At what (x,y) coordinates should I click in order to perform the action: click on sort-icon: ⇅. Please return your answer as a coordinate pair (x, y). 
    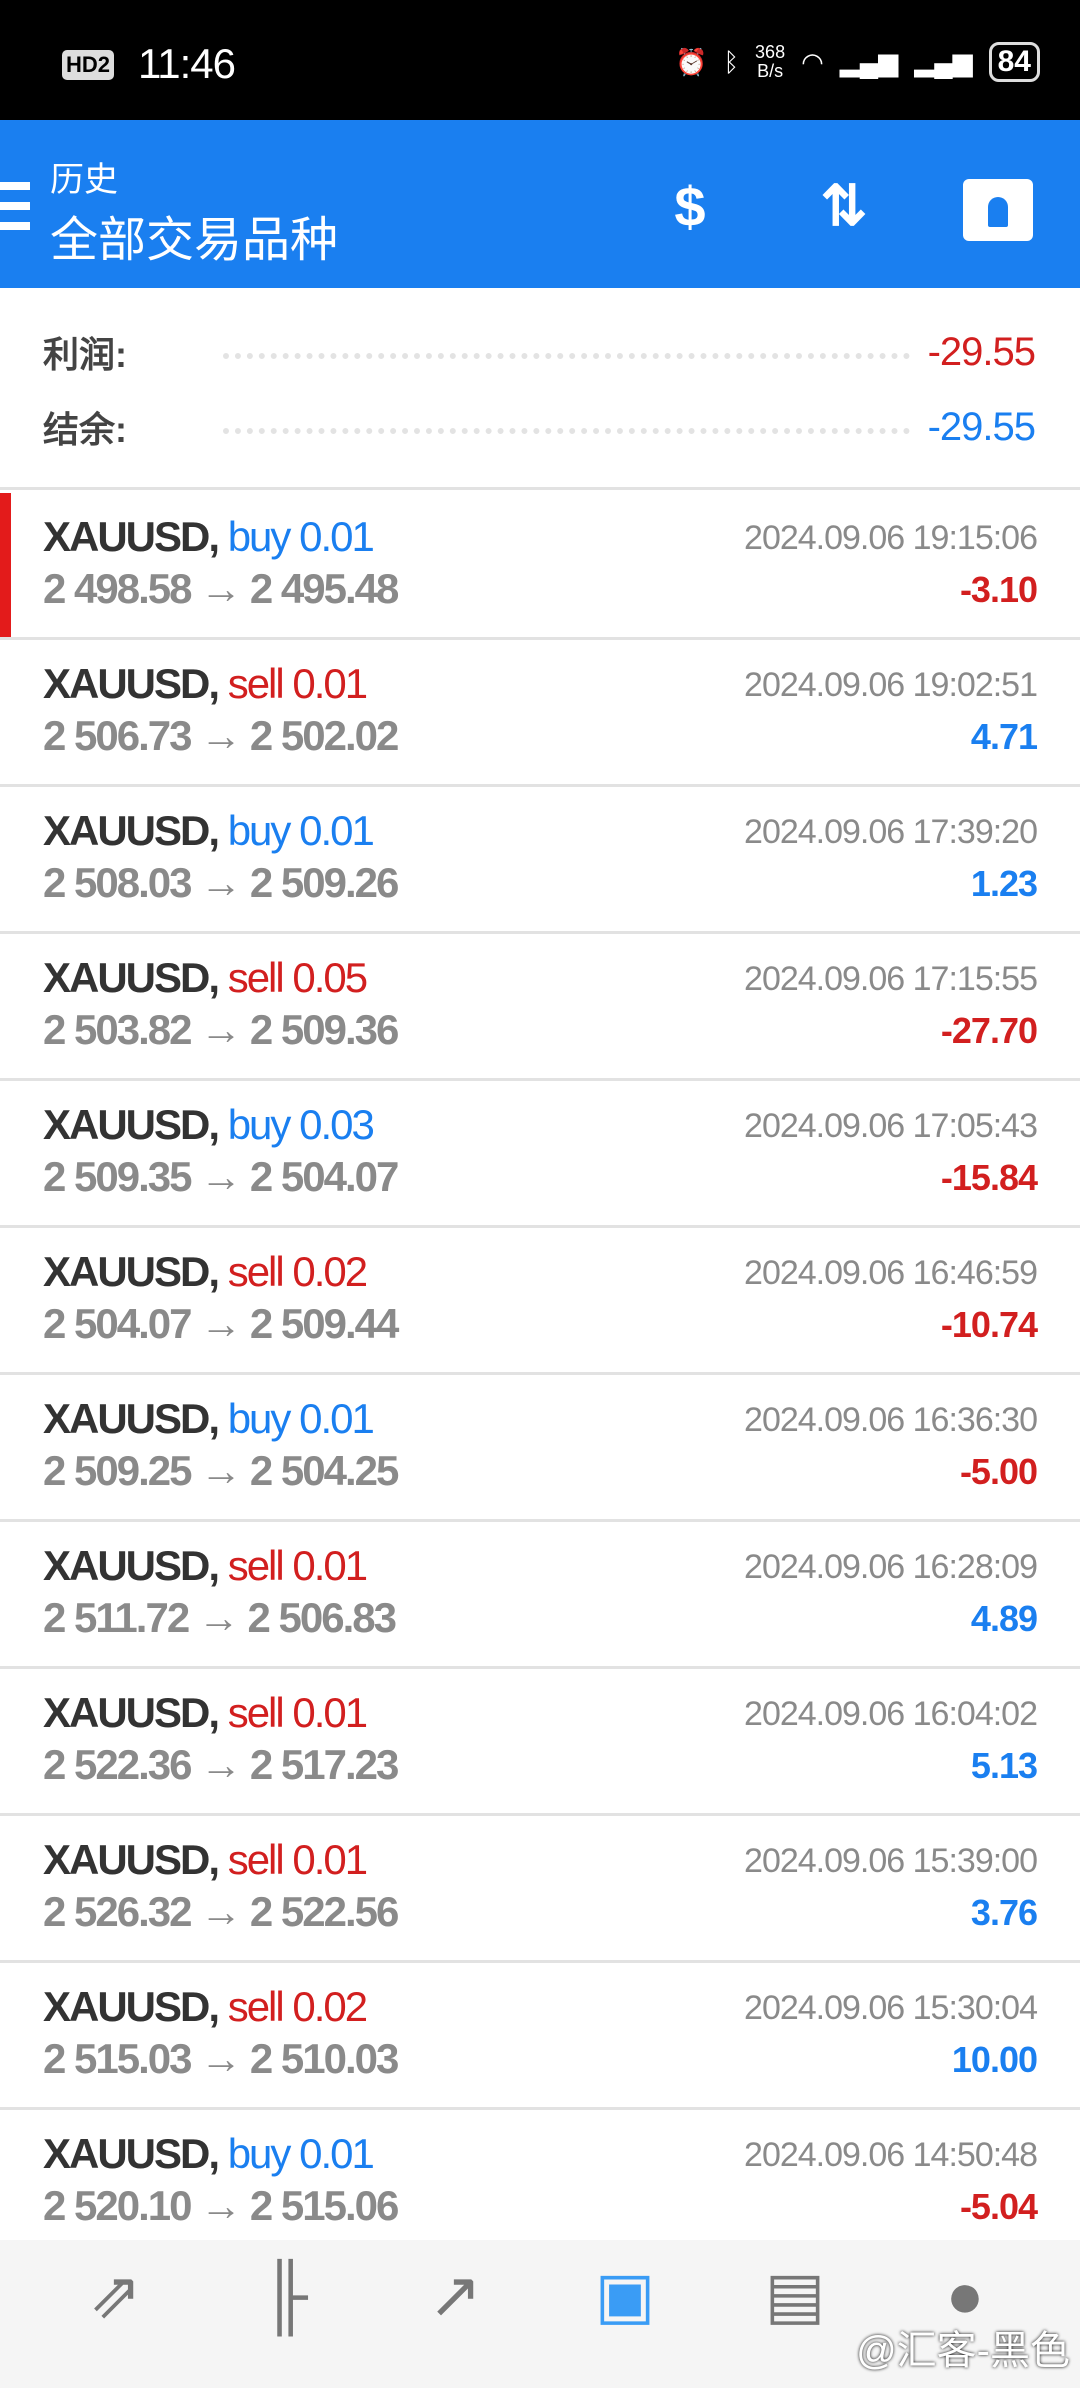
    Looking at the image, I should click on (844, 205).